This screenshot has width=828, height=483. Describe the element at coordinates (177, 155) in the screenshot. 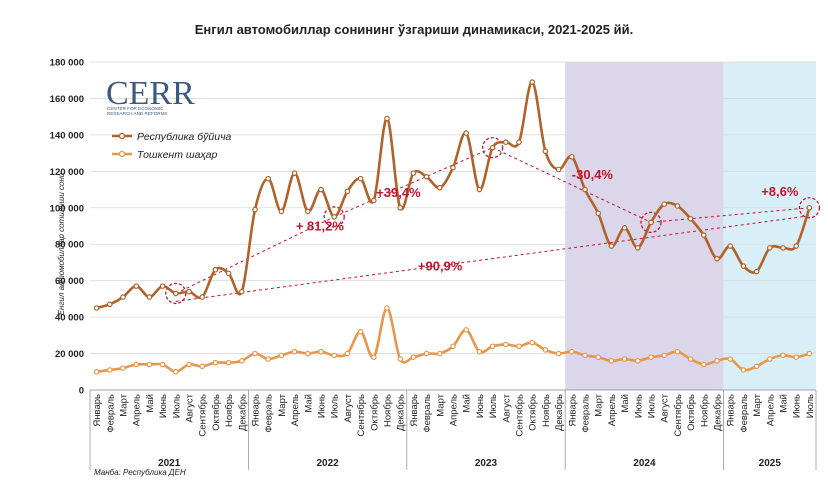

I see `legend-label-tashkent: Тошкент шаҳар` at that location.